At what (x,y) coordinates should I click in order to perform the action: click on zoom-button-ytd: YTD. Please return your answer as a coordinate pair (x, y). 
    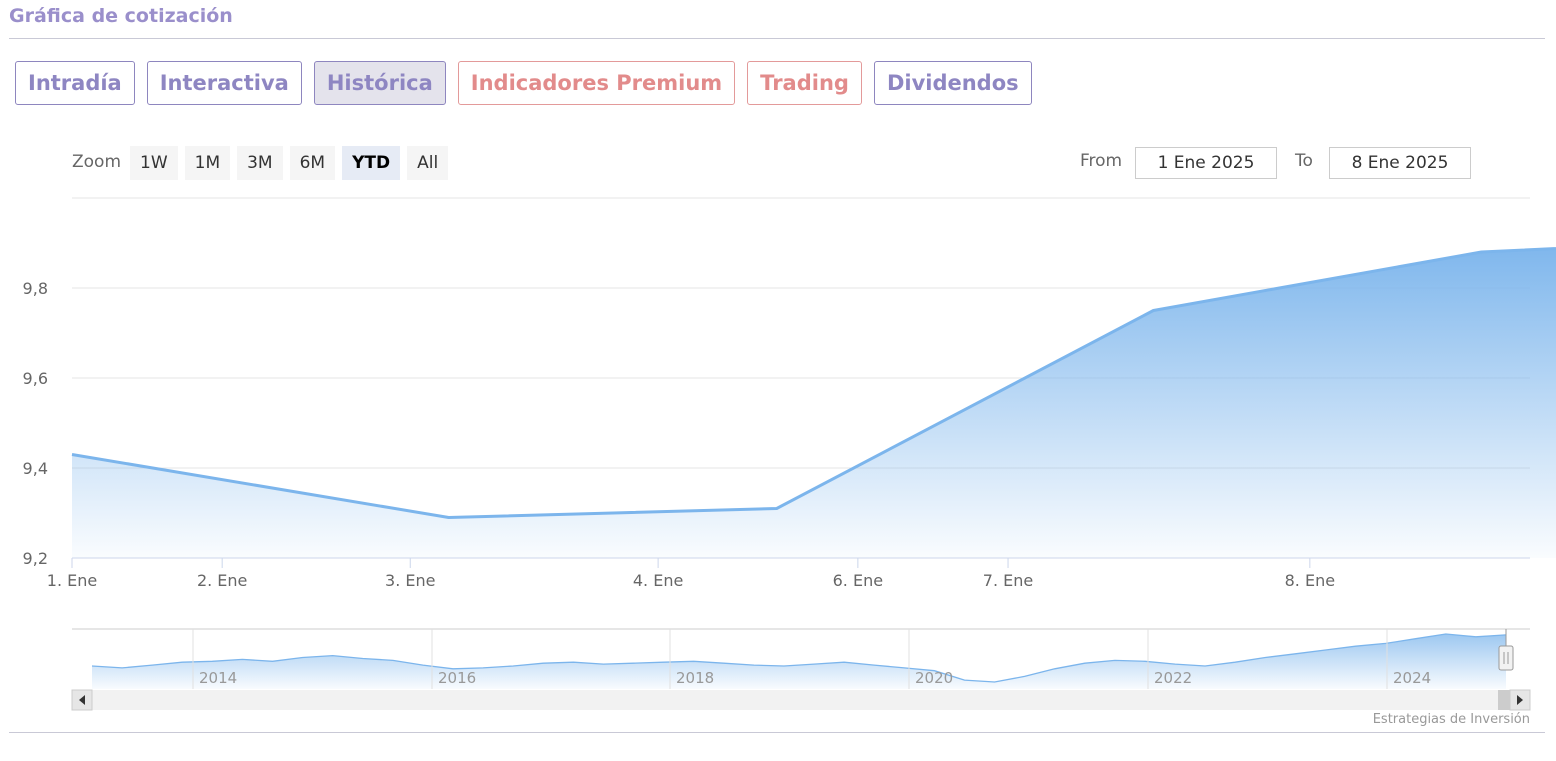
    Looking at the image, I should click on (371, 163).